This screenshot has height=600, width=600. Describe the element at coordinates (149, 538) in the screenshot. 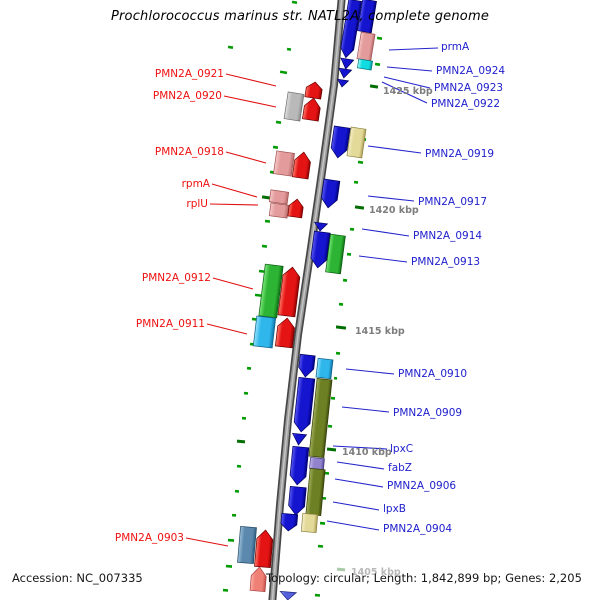

I see `gene-label: PMN2A_0903` at that location.